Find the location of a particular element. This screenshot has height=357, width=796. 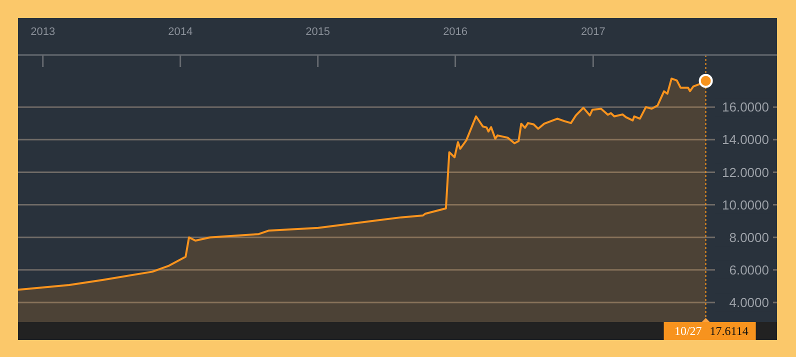

y-tick-label: 14.0000 is located at coordinates (745, 140).